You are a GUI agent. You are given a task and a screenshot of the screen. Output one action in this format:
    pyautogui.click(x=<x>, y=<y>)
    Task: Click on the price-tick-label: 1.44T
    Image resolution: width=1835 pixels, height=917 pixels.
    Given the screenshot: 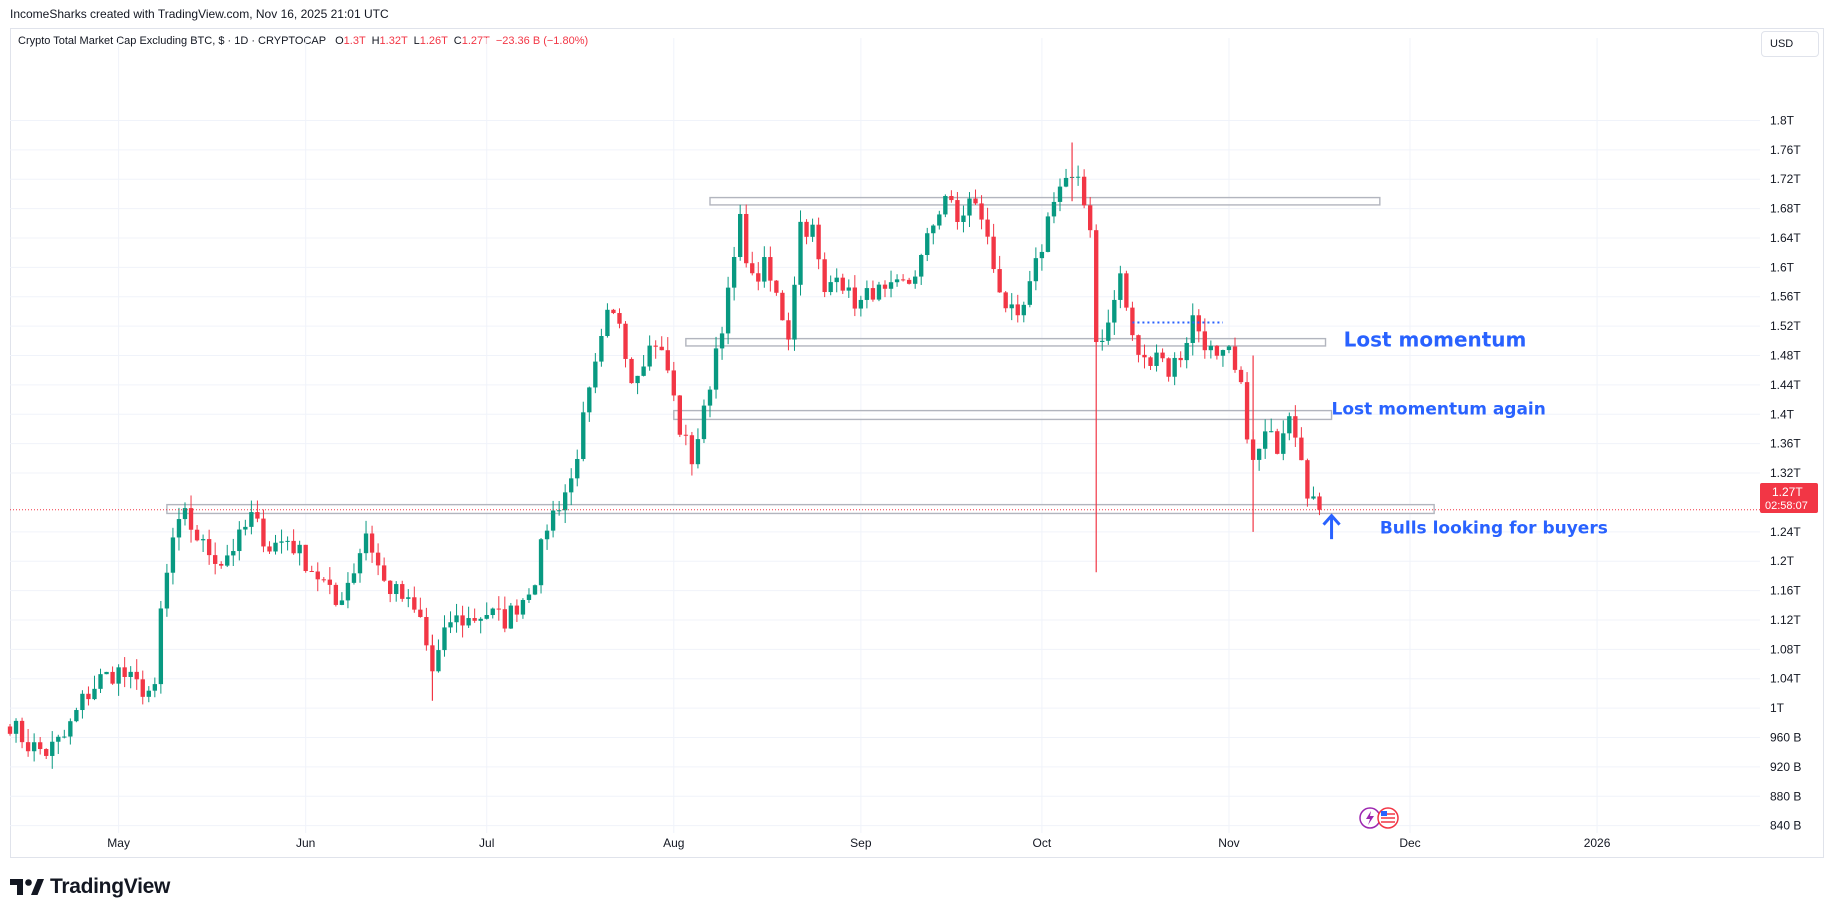 What is the action you would take?
    pyautogui.click(x=1785, y=385)
    